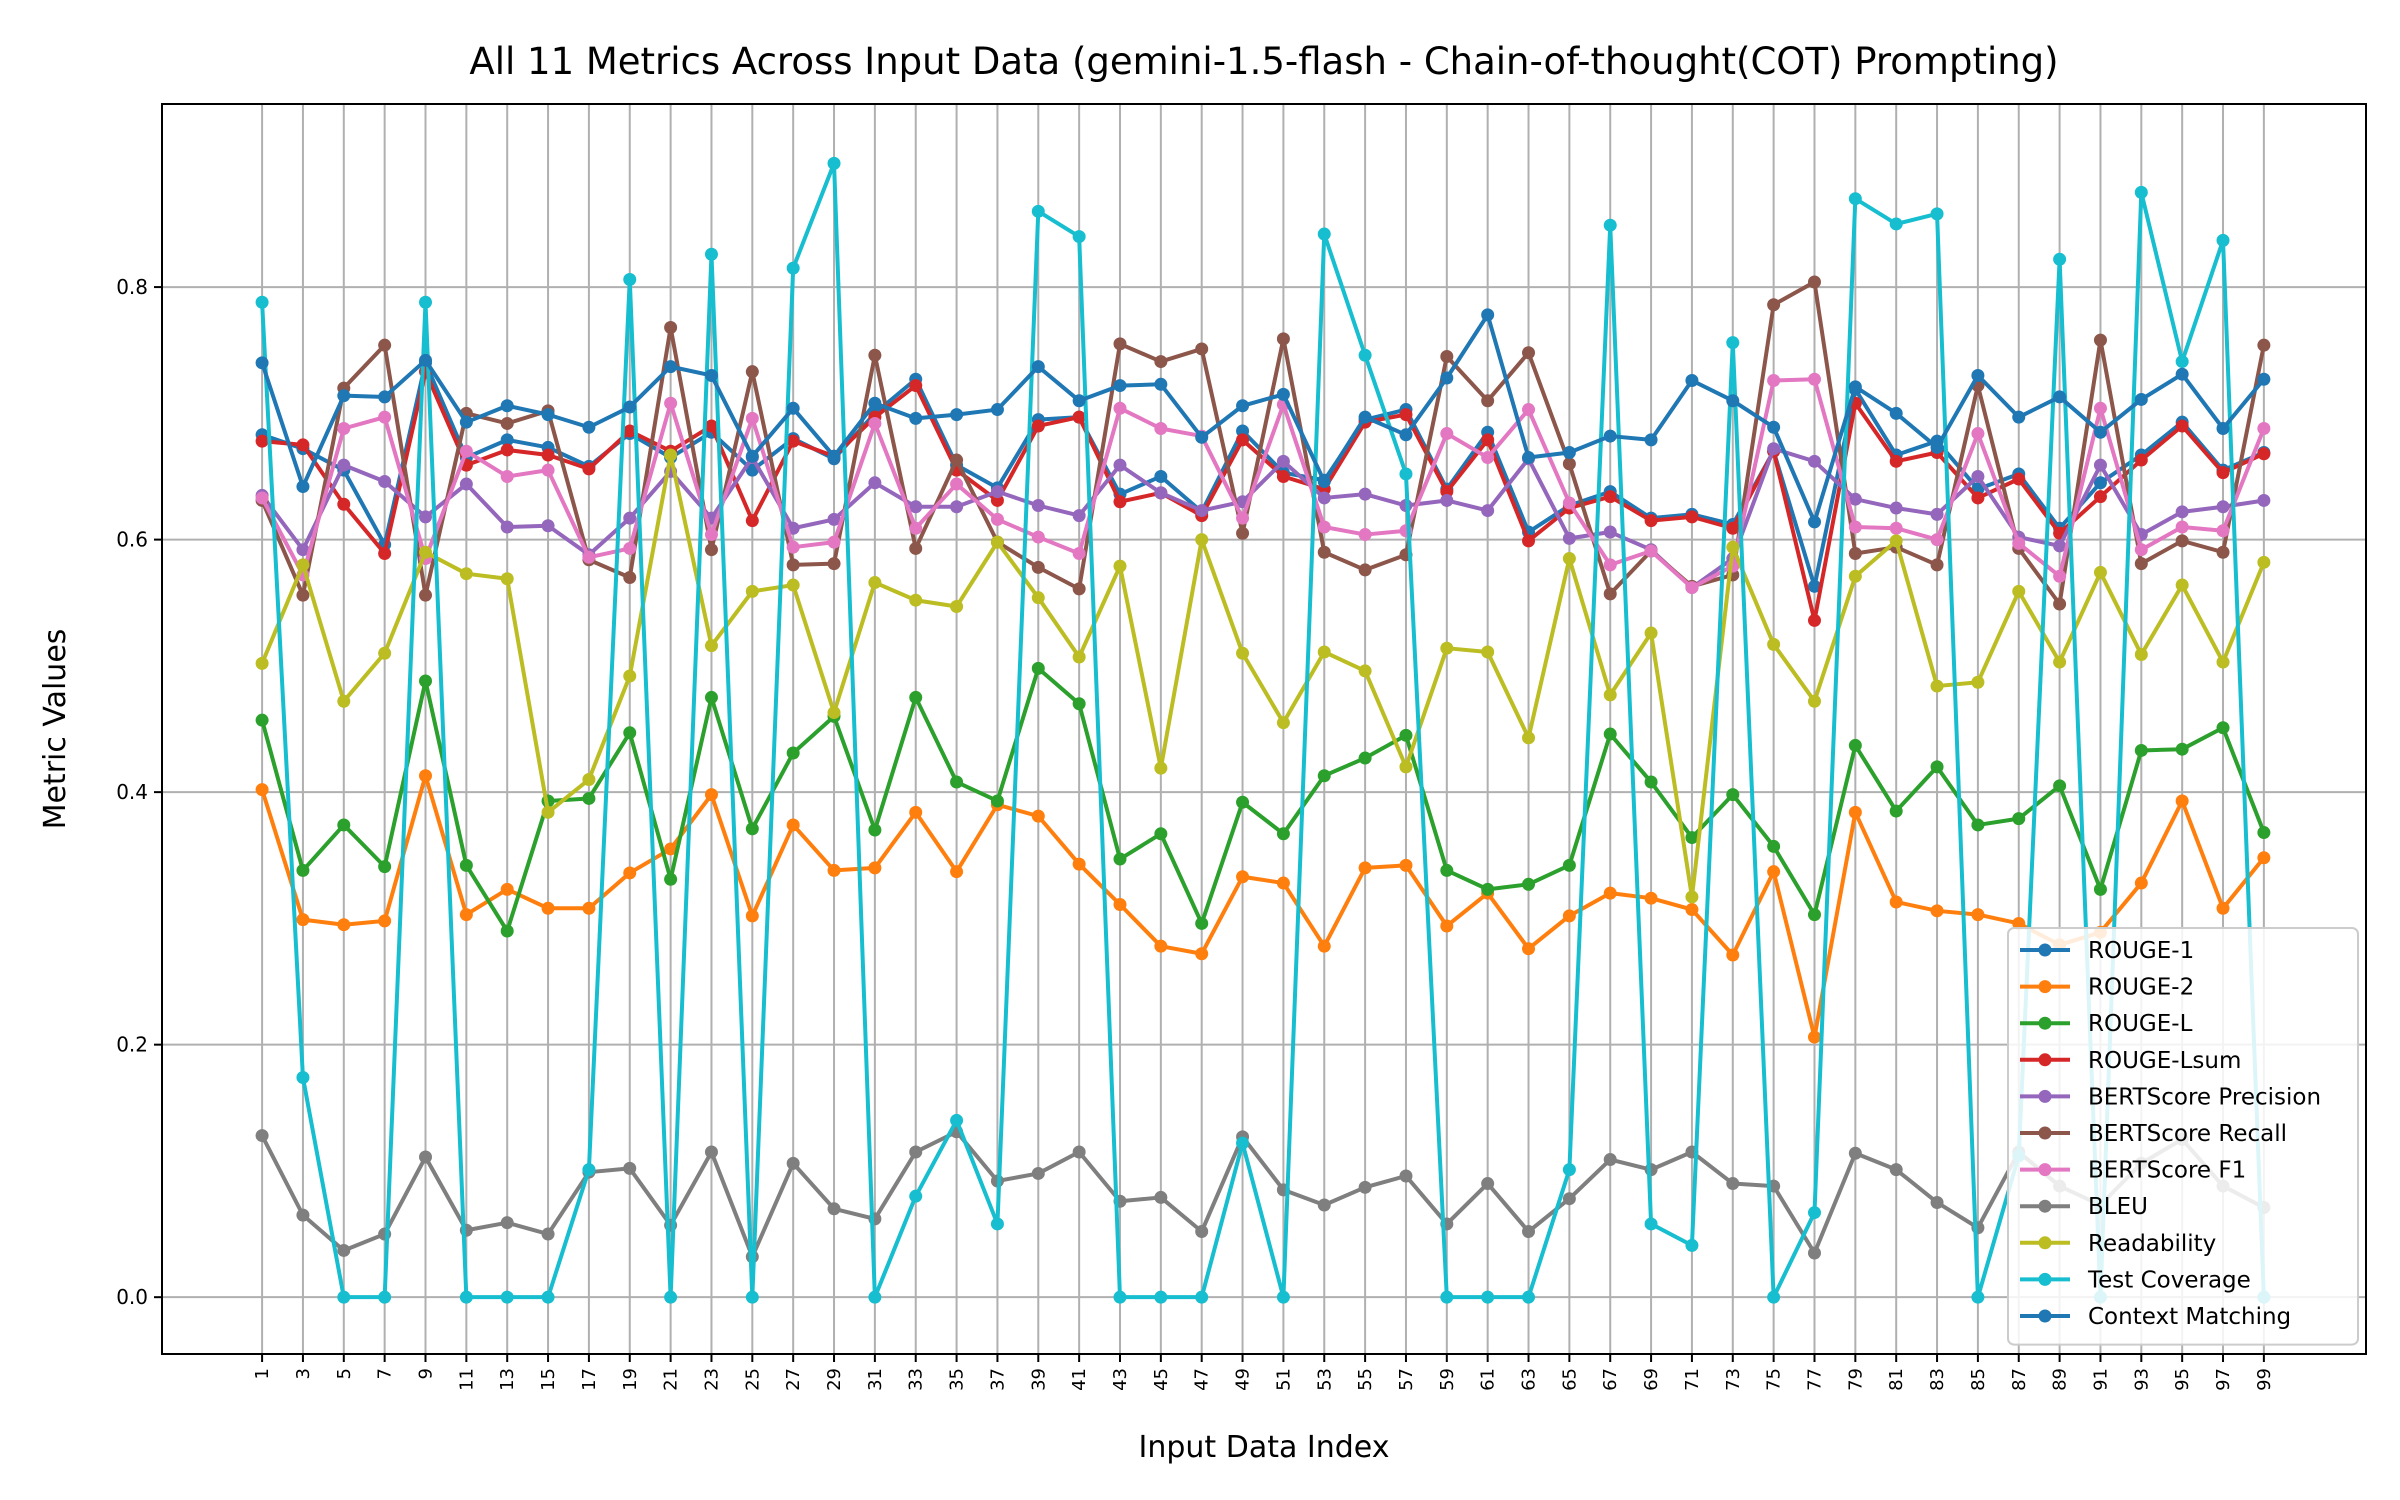  I want to click on x-tick-label: 77, so click(1814, 1379).